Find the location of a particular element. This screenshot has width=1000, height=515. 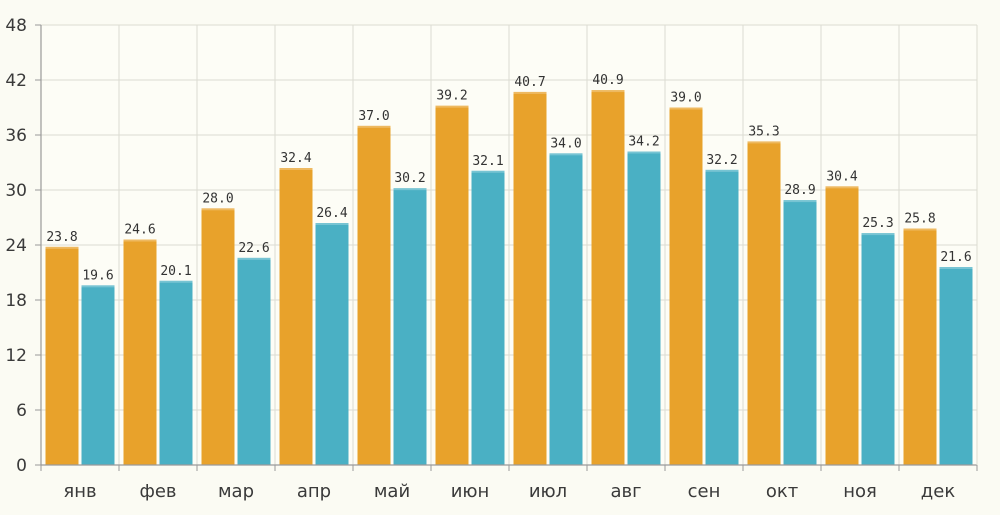

data-label: 26.4 is located at coordinates (331, 213).